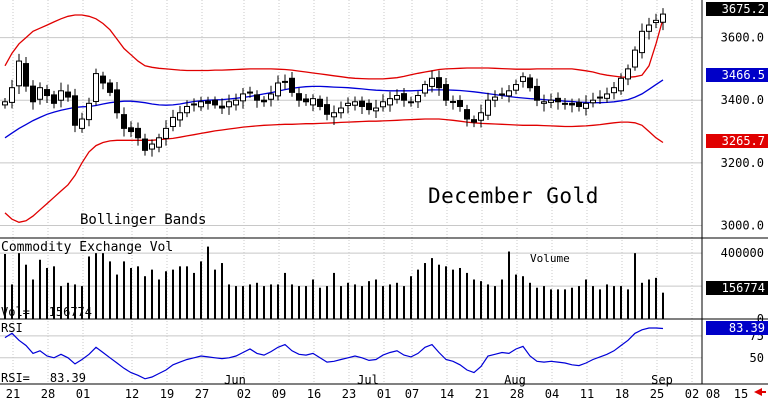  I want to click on last-volume-label: 156774, so click(743, 288).